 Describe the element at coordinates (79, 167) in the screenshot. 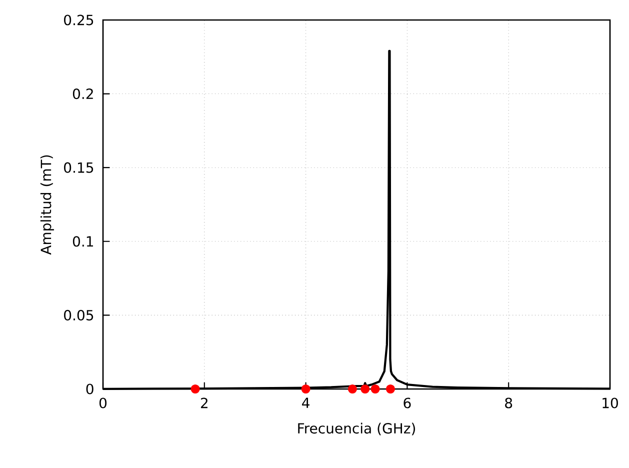

I see `y-tick-label: 0.15` at that location.